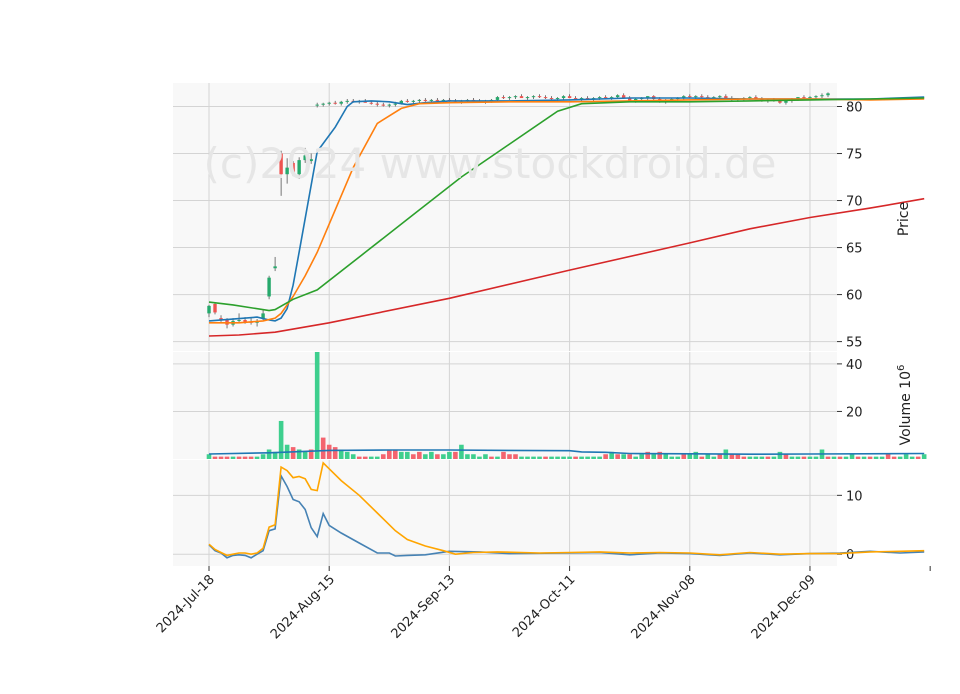  I want to click on volume-average-line, so click(566, 452).